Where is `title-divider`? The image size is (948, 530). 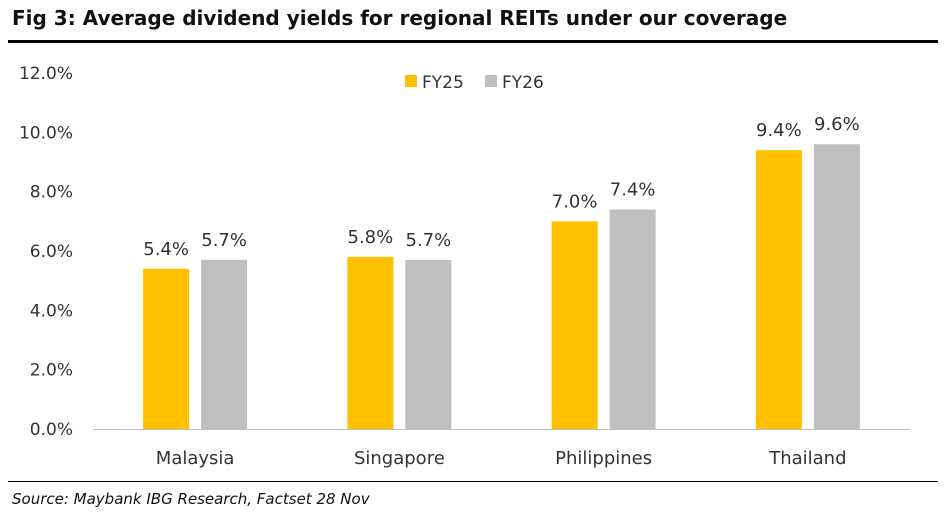 title-divider is located at coordinates (473, 41).